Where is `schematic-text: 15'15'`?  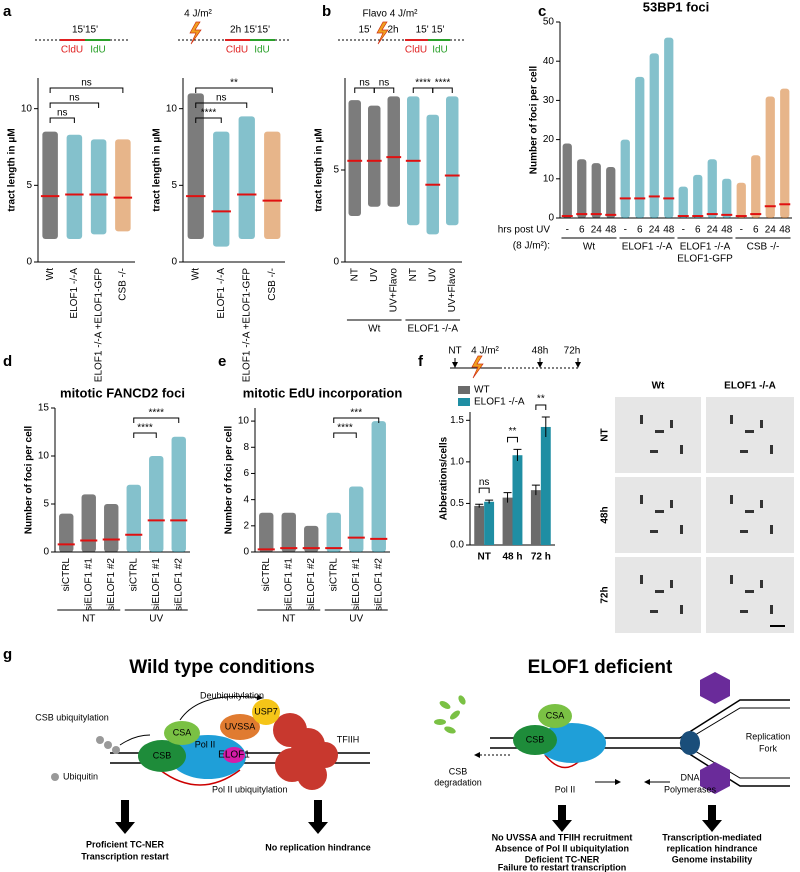
schematic-text: 15'15' is located at coordinates (85, 30).